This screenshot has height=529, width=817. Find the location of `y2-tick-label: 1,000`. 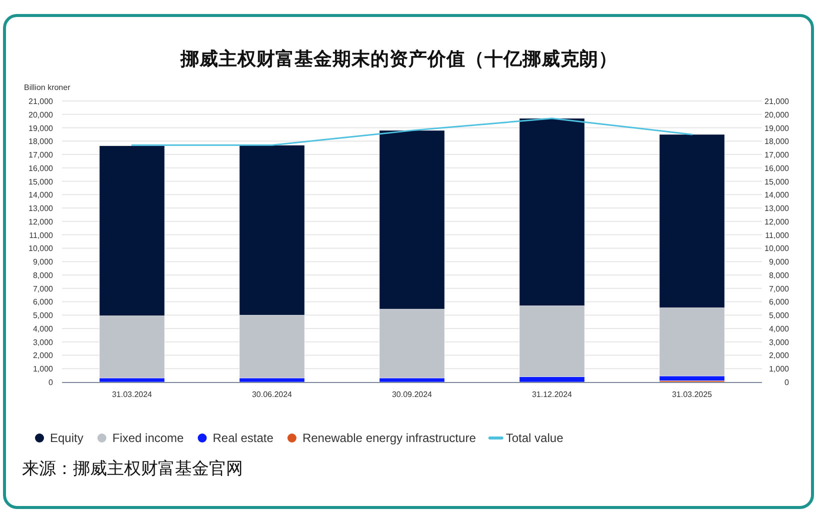

y2-tick-label: 1,000 is located at coordinates (779, 369).